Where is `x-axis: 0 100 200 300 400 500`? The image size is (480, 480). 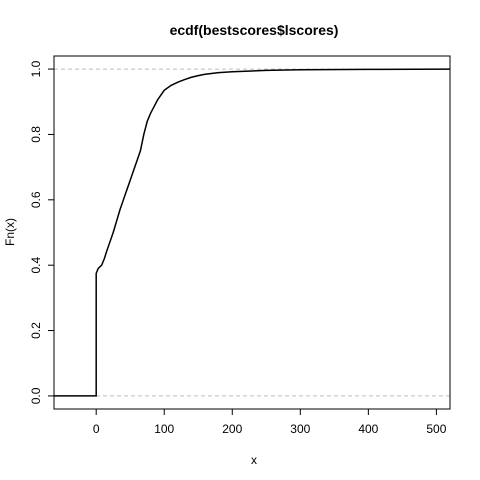
x-axis: 0 100 200 300 400 500 is located at coordinates (270, 422).